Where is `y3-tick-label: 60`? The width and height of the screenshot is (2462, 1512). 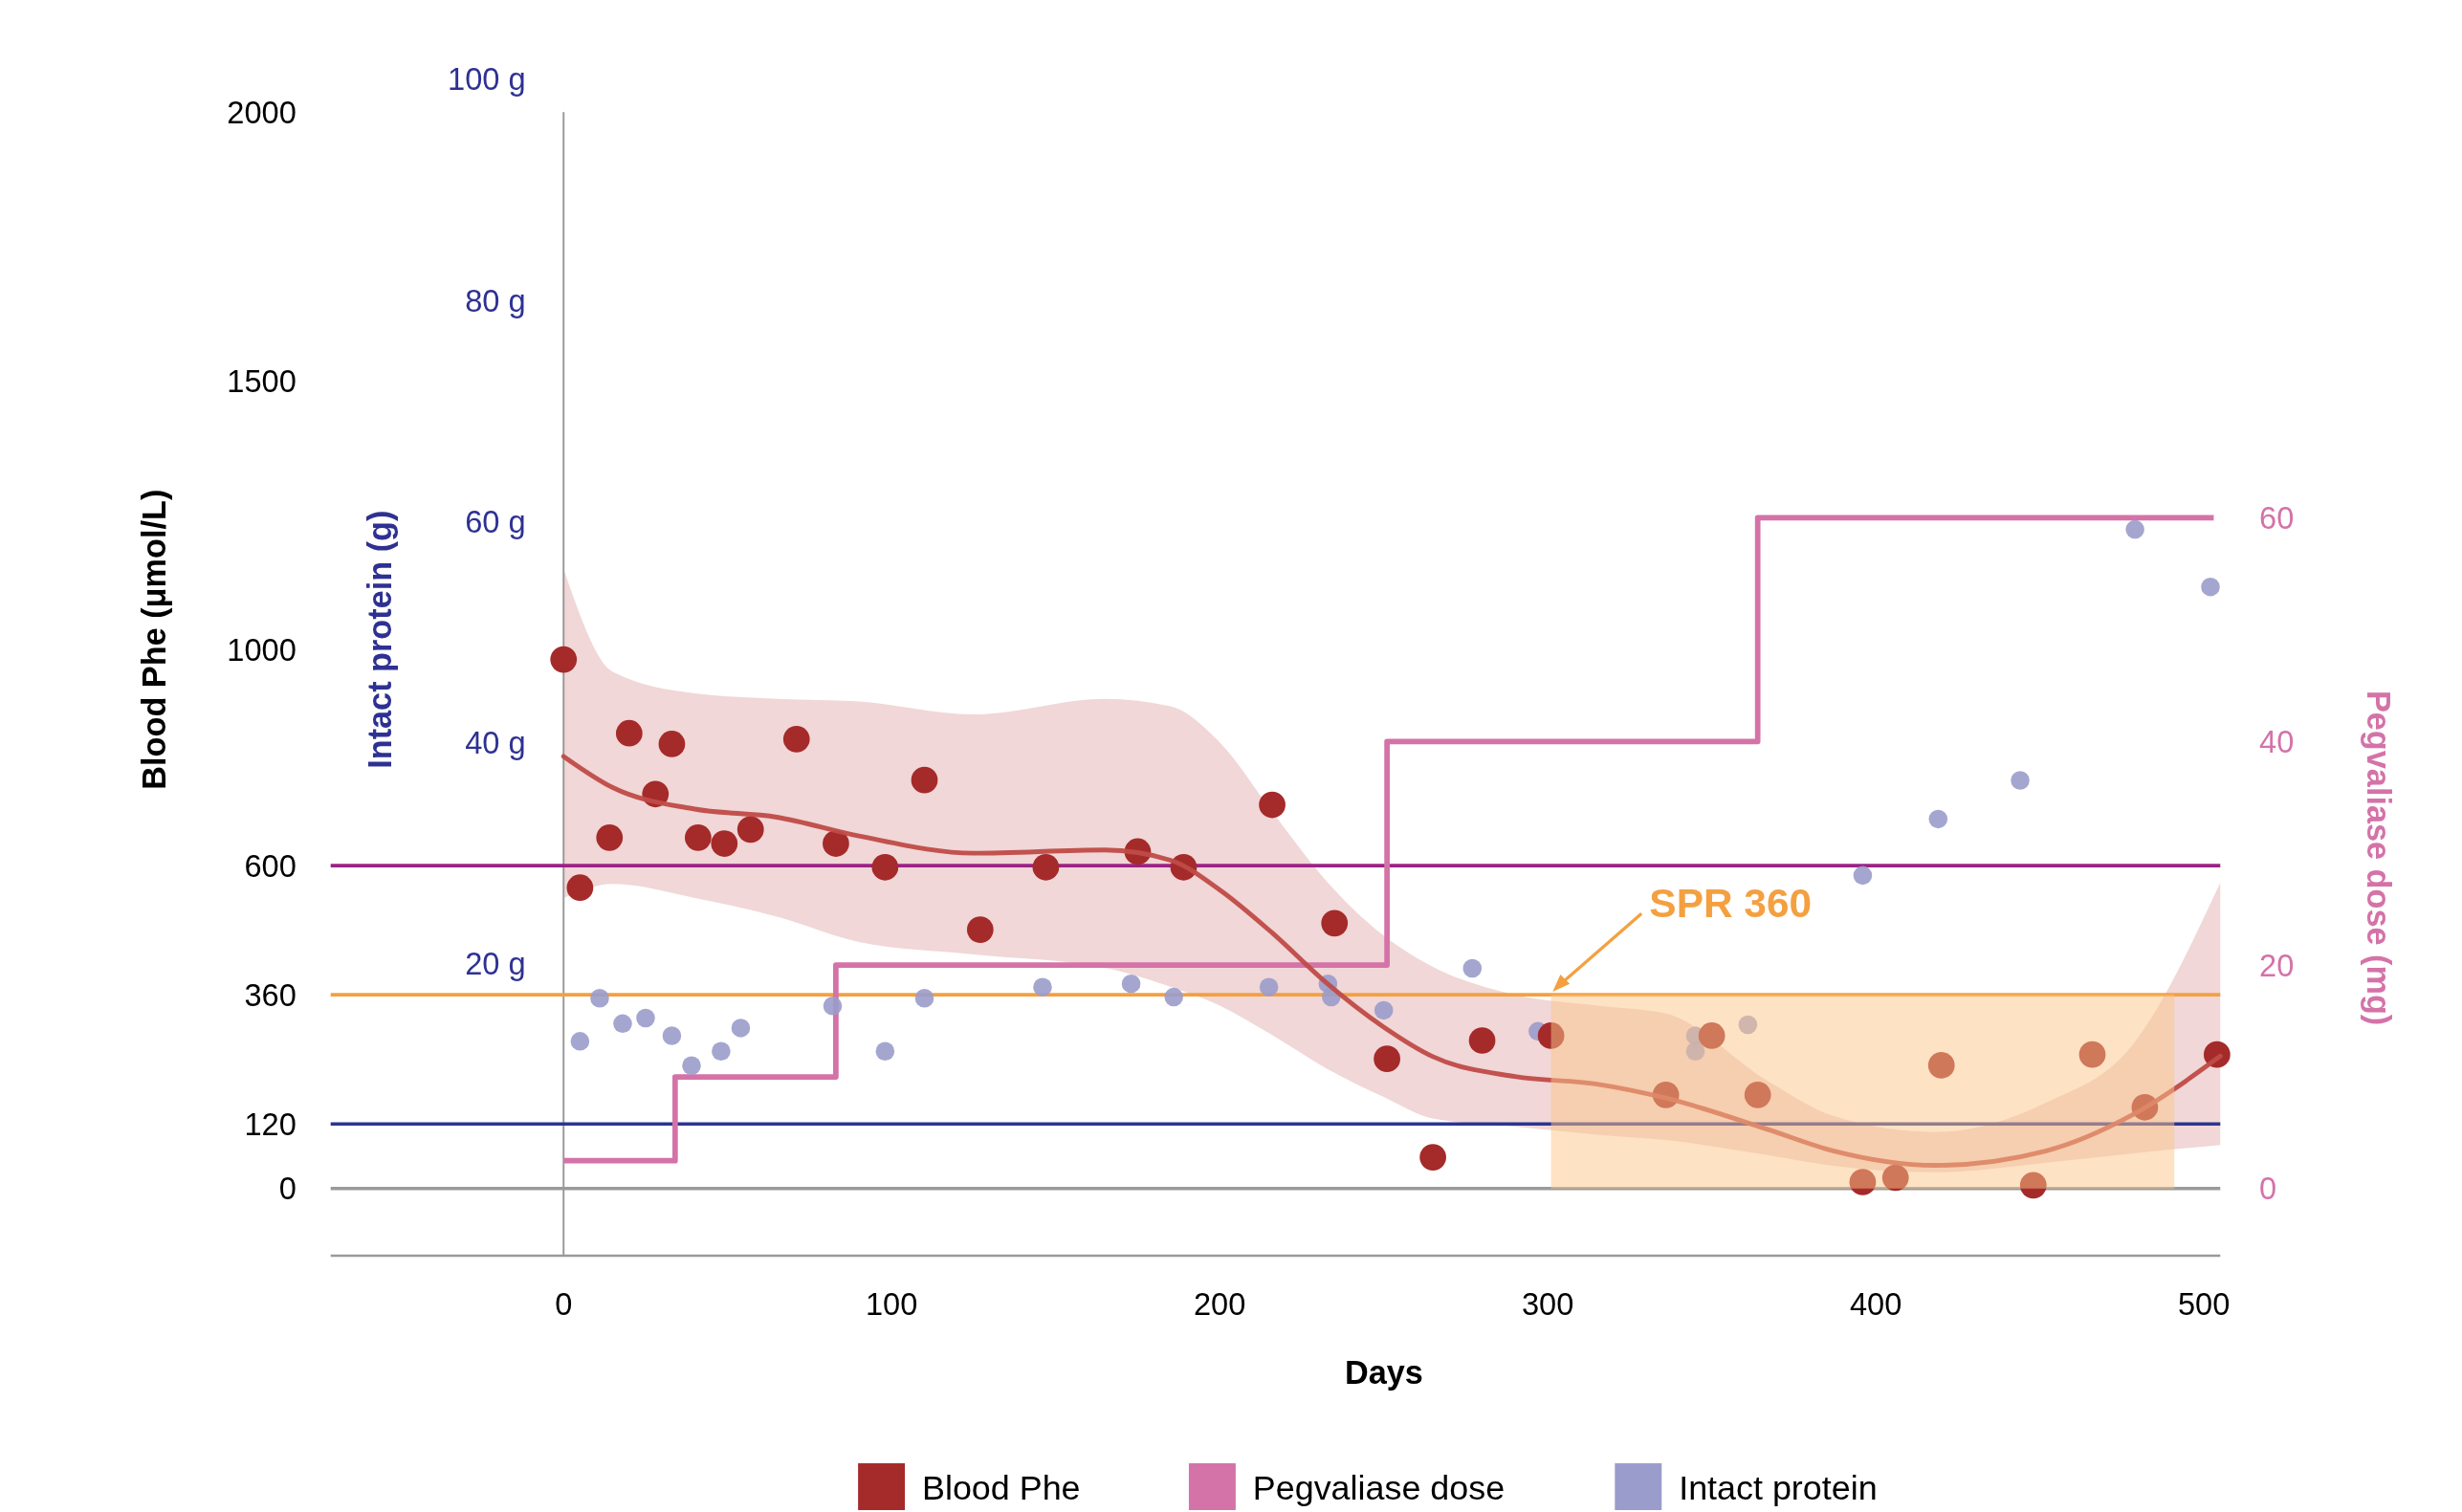 y3-tick-label: 60 is located at coordinates (2277, 517).